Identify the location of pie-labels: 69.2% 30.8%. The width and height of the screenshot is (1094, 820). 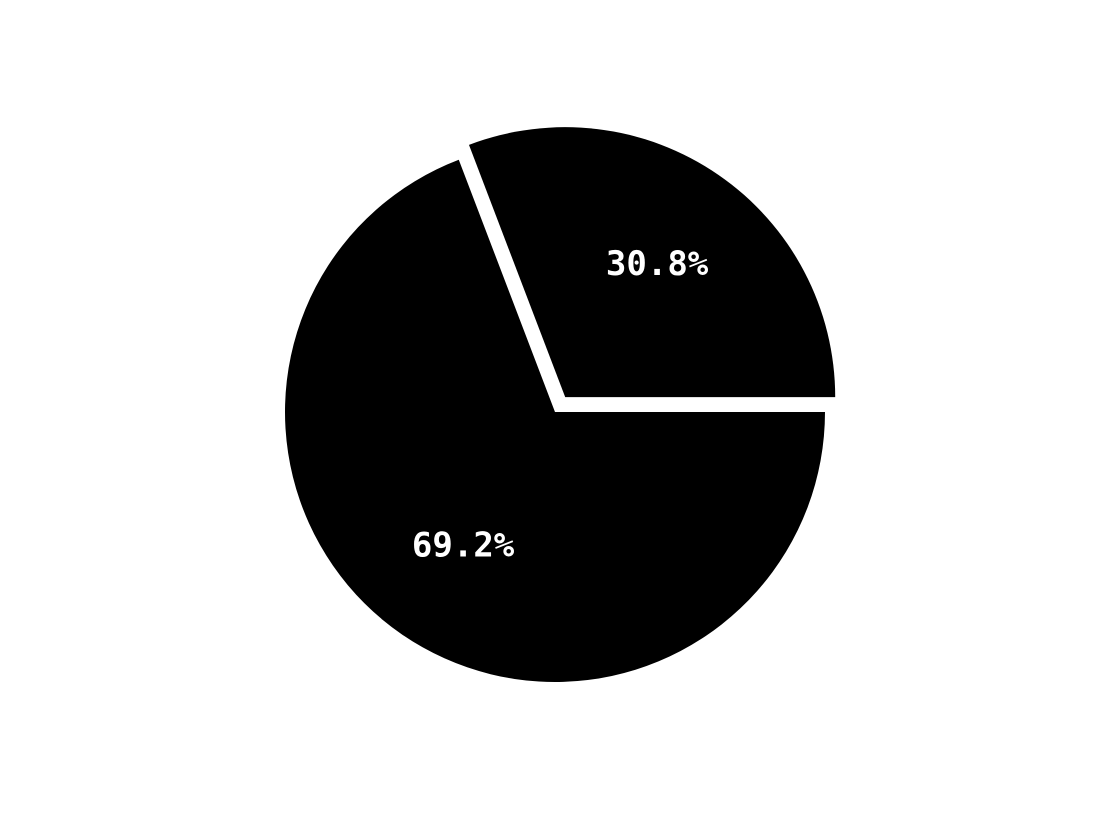
(560, 405).